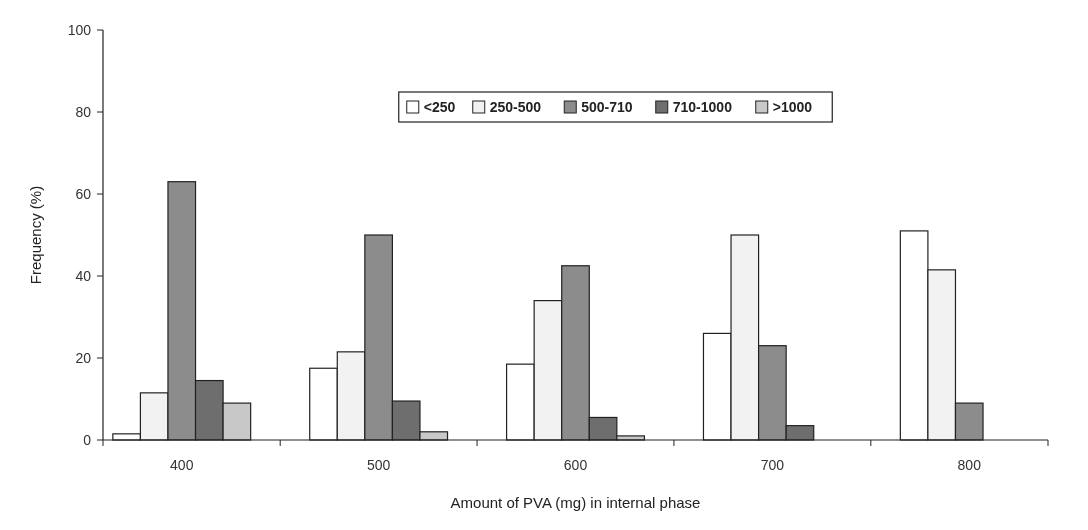 This screenshot has width=1088, height=530. Describe the element at coordinates (83, 275) in the screenshot. I see `y-tick-label: 40` at that location.